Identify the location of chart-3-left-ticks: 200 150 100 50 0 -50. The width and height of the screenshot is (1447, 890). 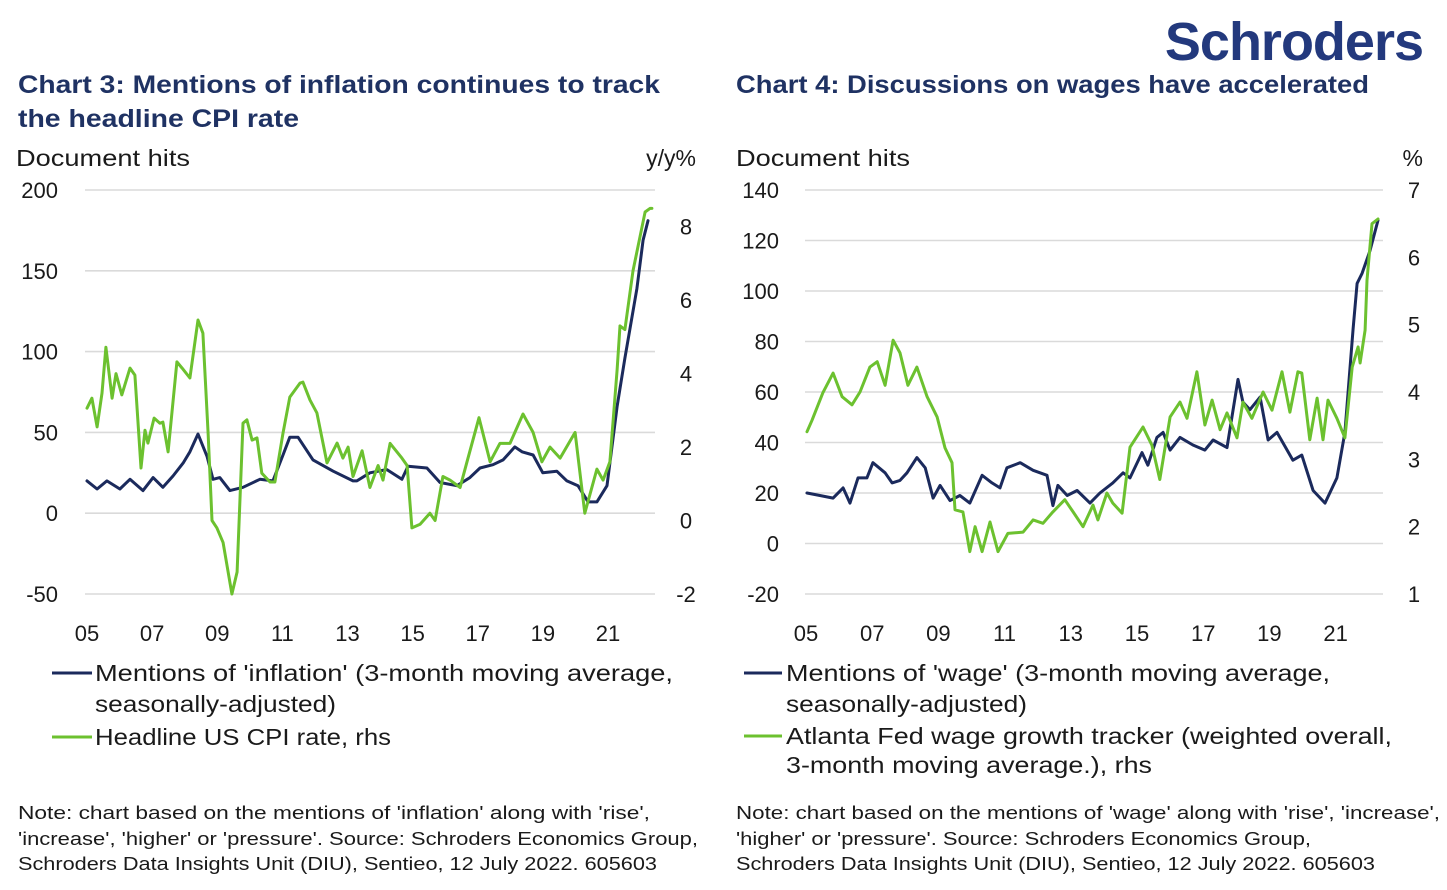
(39, 392).